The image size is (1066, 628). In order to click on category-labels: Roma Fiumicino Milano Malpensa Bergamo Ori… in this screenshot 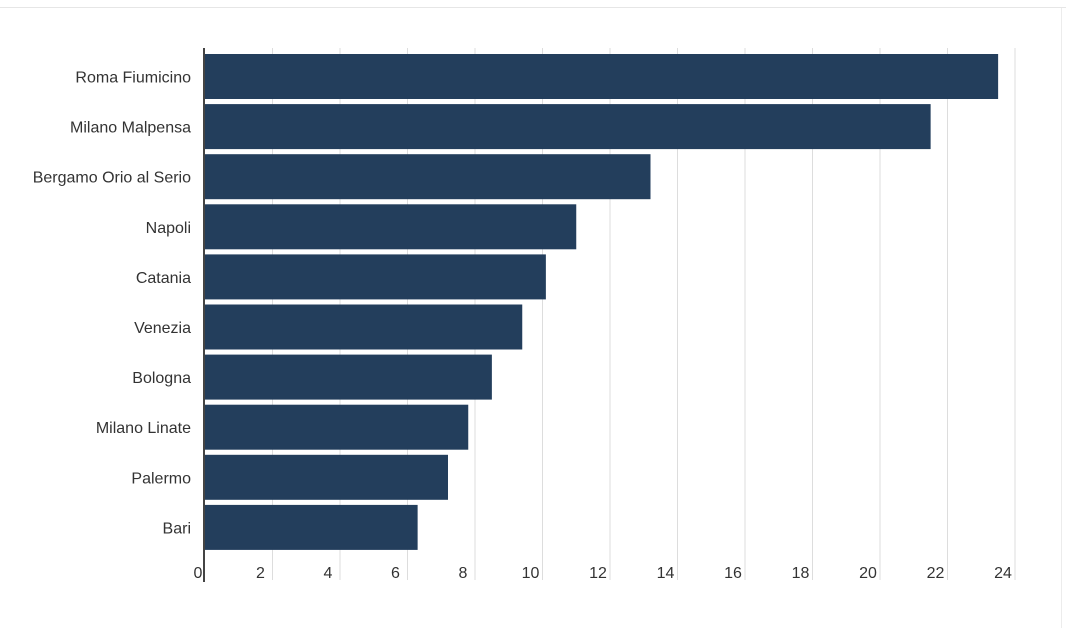, I will do `click(112, 304)`.